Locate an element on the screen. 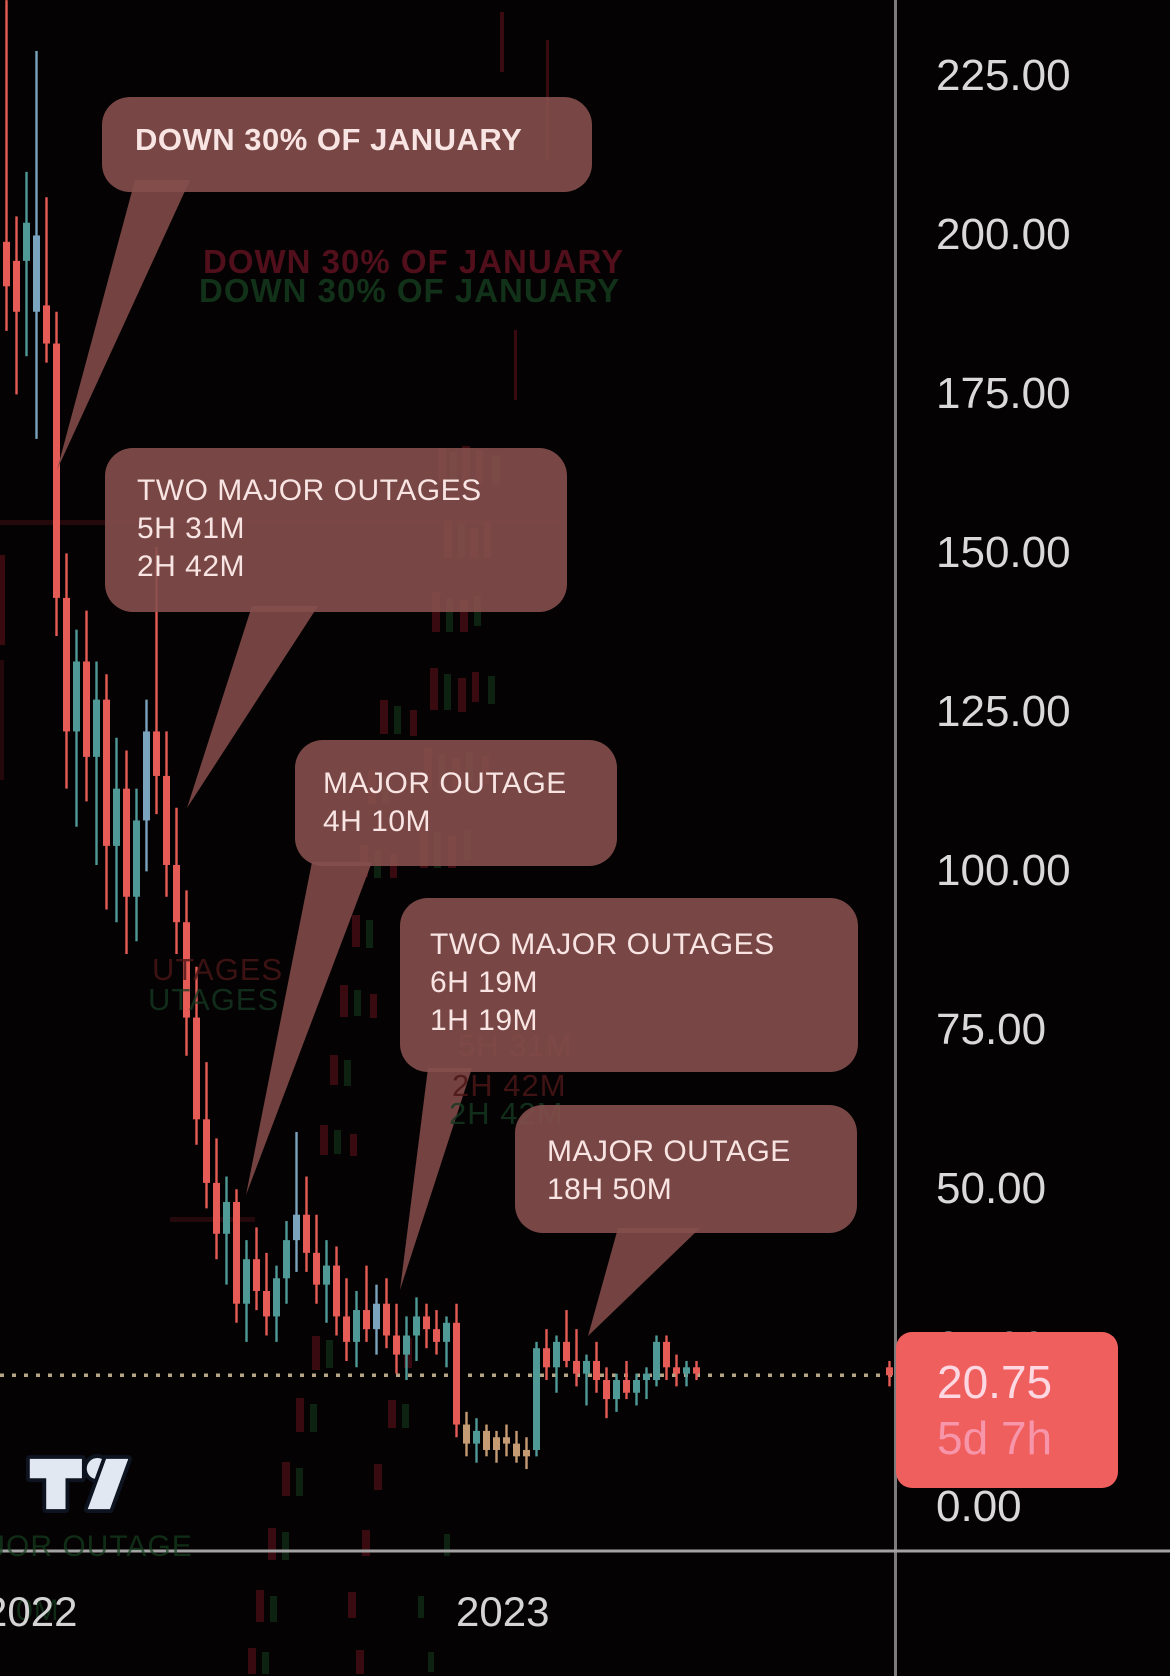 The image size is (1170, 1676). time-tick-label-2022: 2022 is located at coordinates (39, 1611).